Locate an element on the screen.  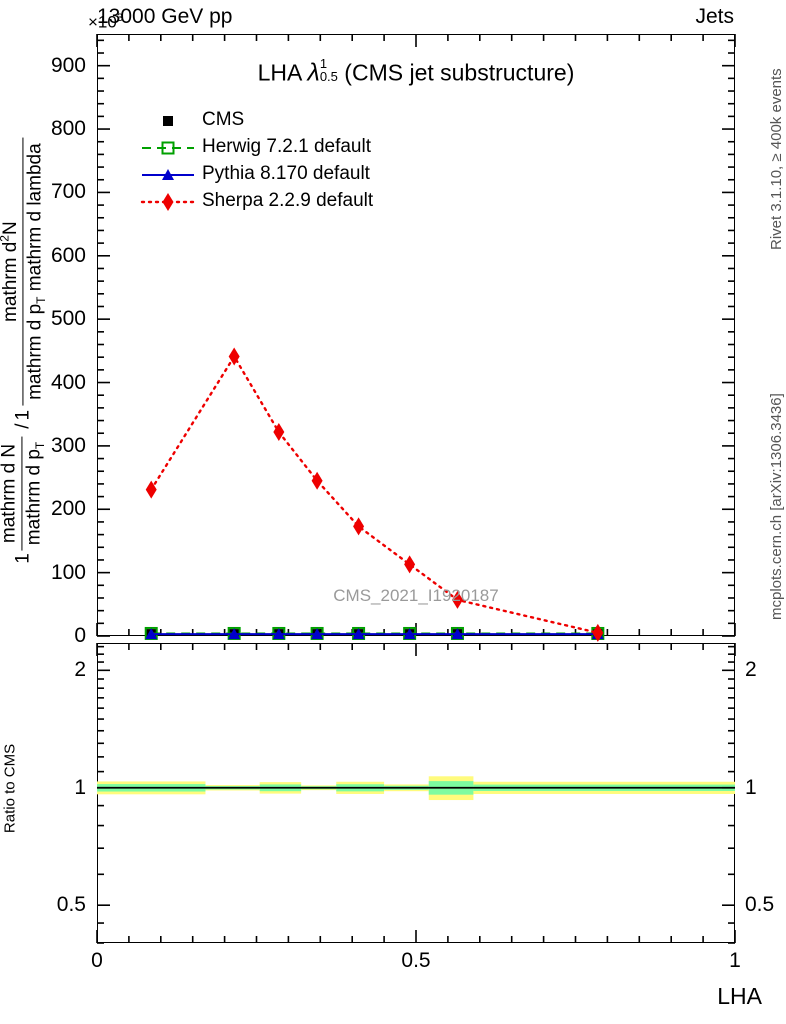
plot-title-sub: 0.5 is located at coordinates (328, 77).